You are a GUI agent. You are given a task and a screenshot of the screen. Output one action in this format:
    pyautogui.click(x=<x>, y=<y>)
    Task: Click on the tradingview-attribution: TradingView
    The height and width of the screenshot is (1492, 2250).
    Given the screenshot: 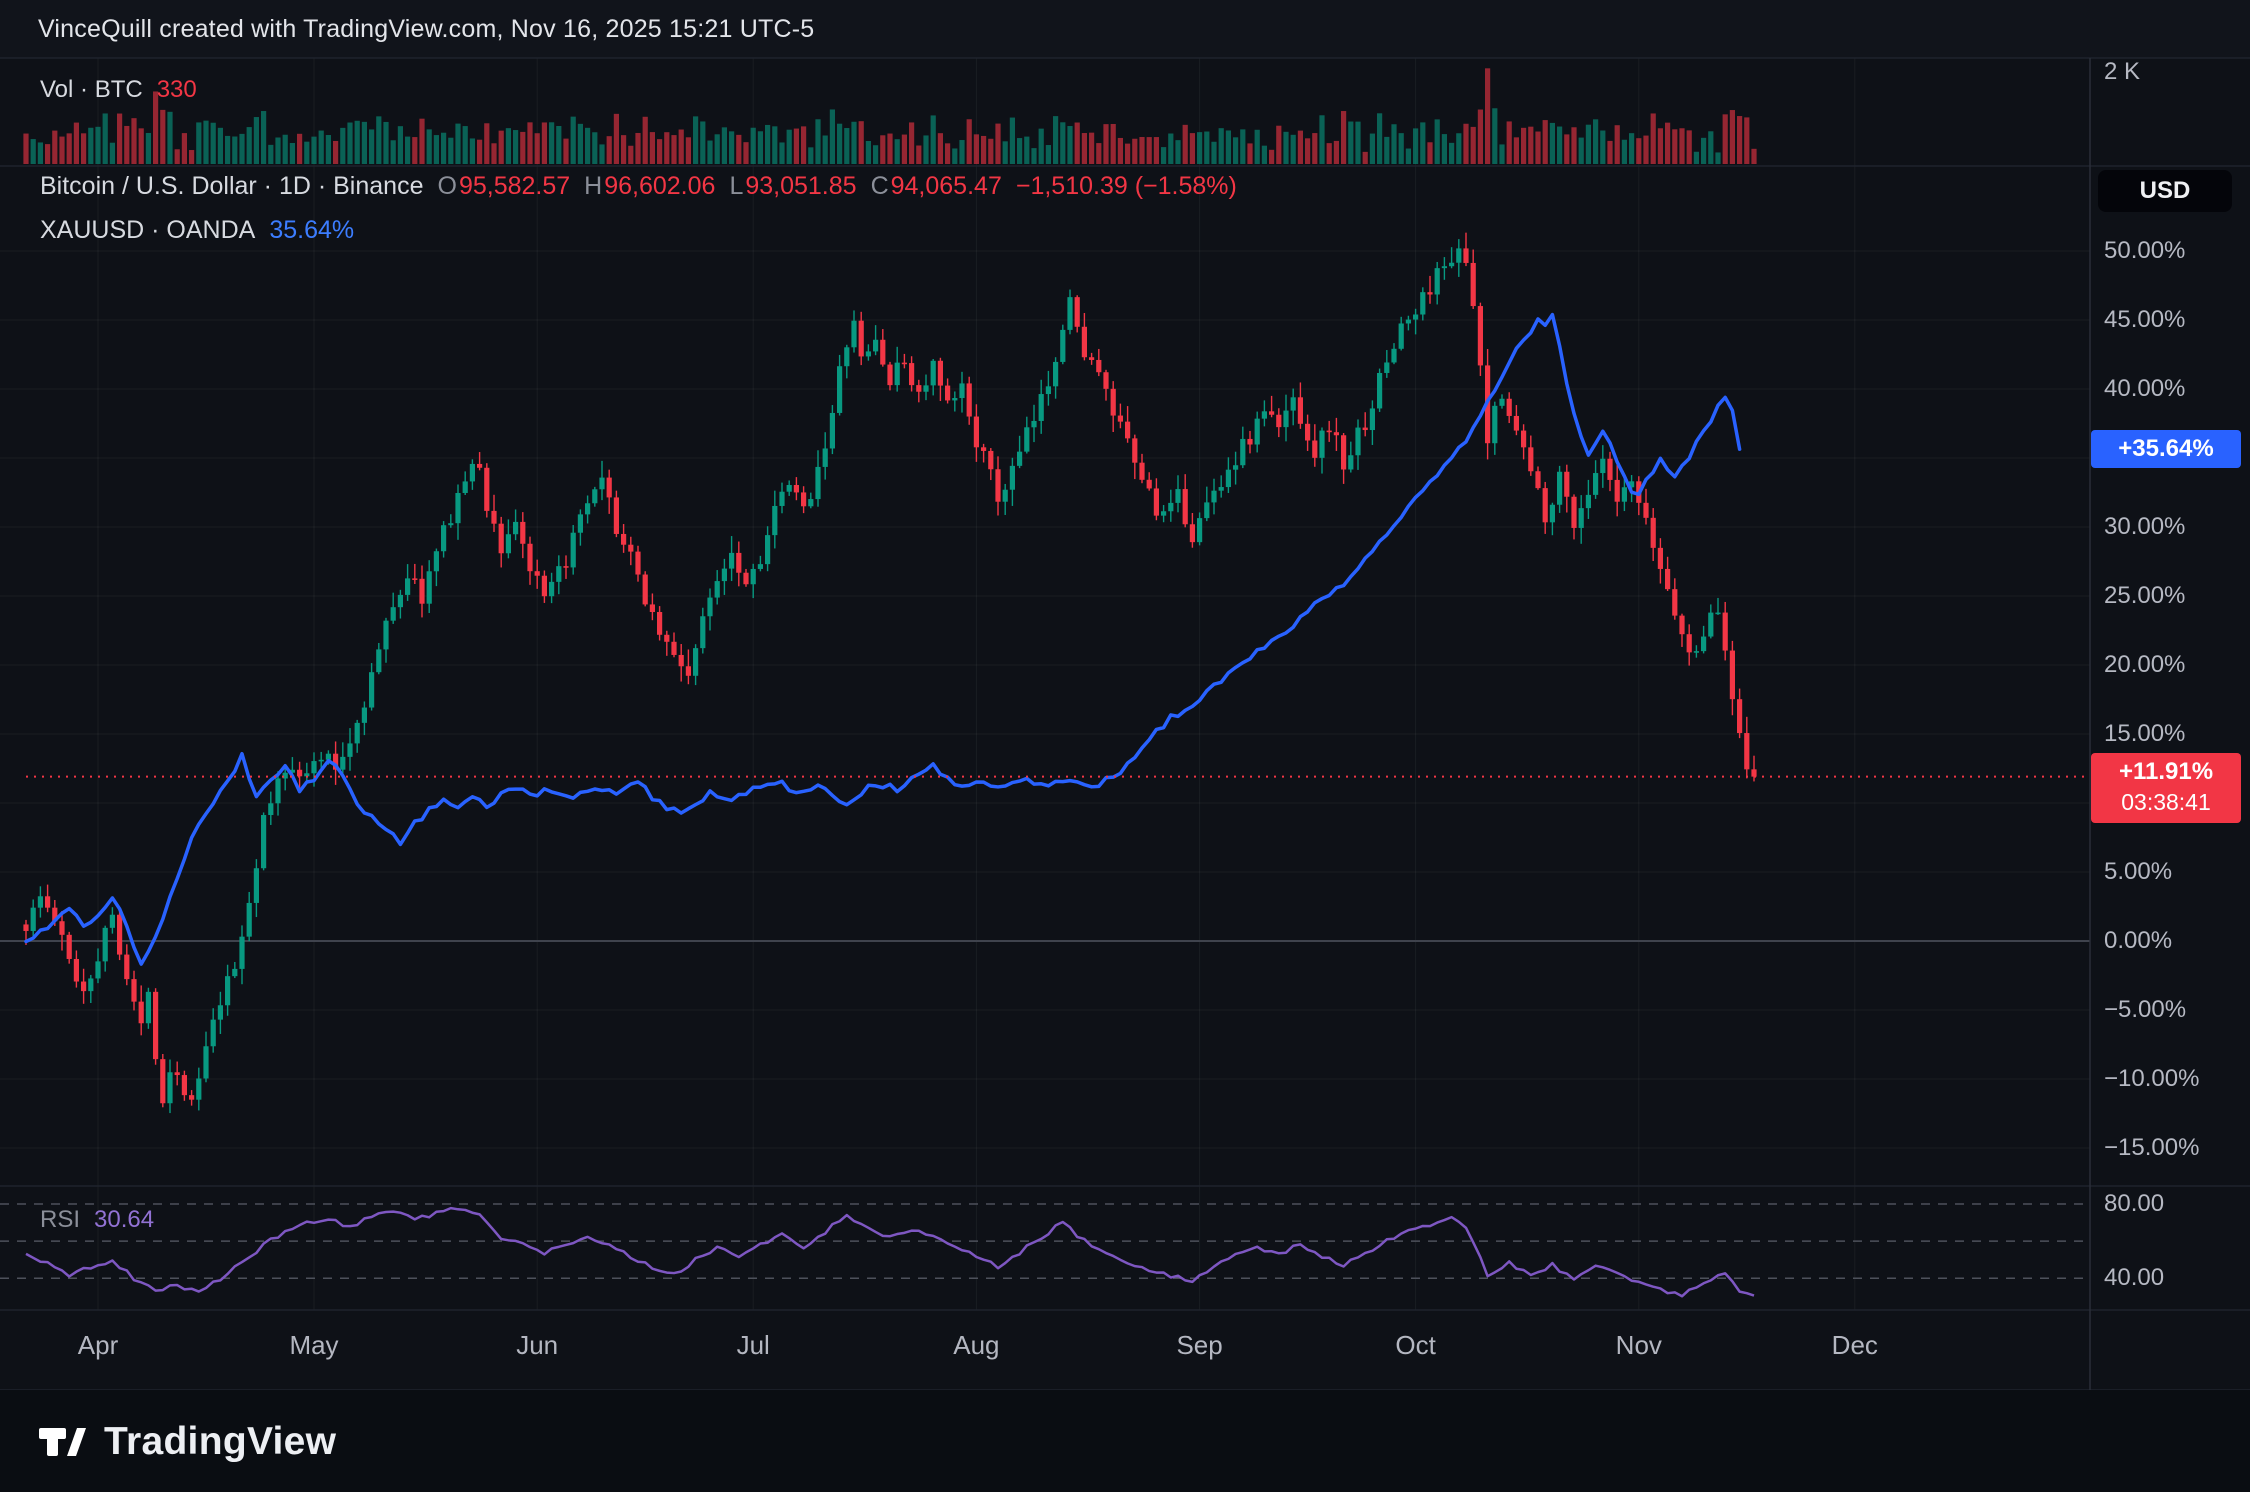 What is the action you would take?
    pyautogui.click(x=186, y=1442)
    